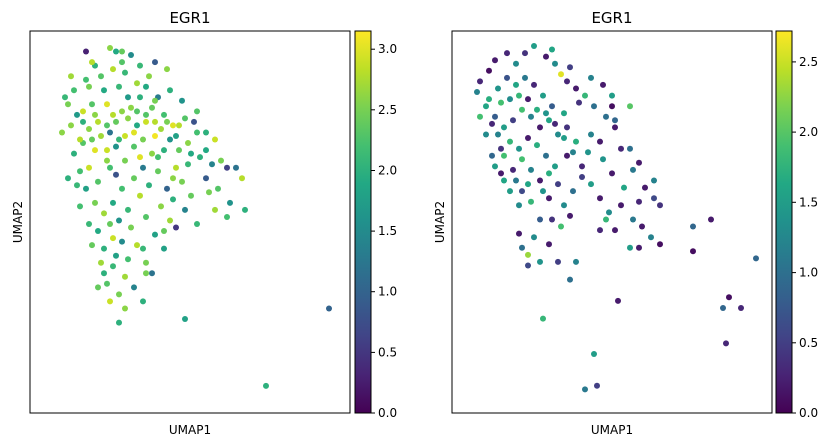  What do you see at coordinates (805, 237) in the screenshot?
I see `colorbar-ticks: 0.0 0.5 1.0 1.5 2.0 2.5` at bounding box center [805, 237].